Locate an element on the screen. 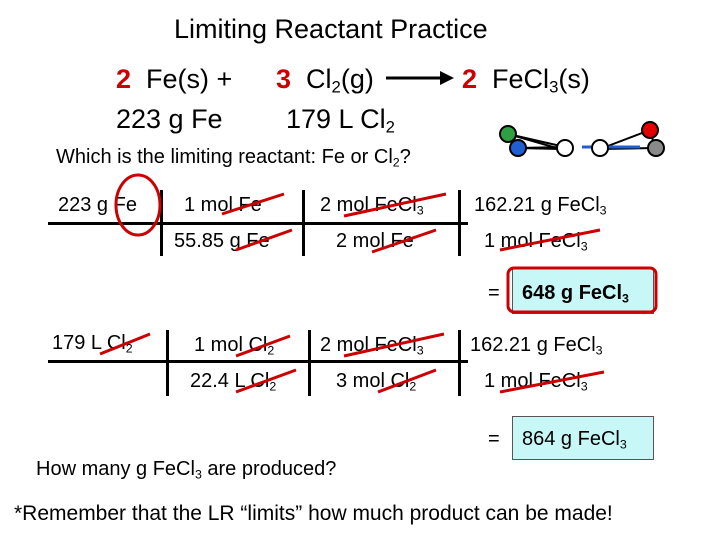 The image size is (720, 540). blue-atom-icon is located at coordinates (518, 148).